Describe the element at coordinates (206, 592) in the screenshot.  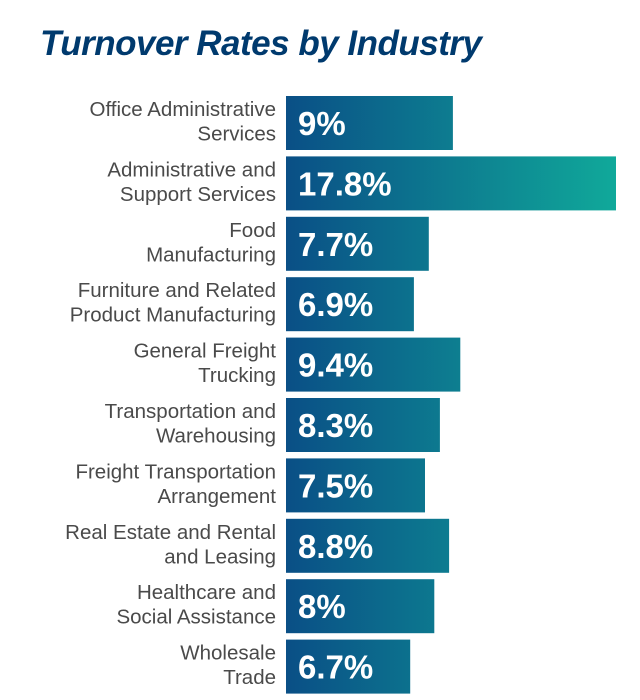
I see `category-label-line: Healthcare and` at that location.